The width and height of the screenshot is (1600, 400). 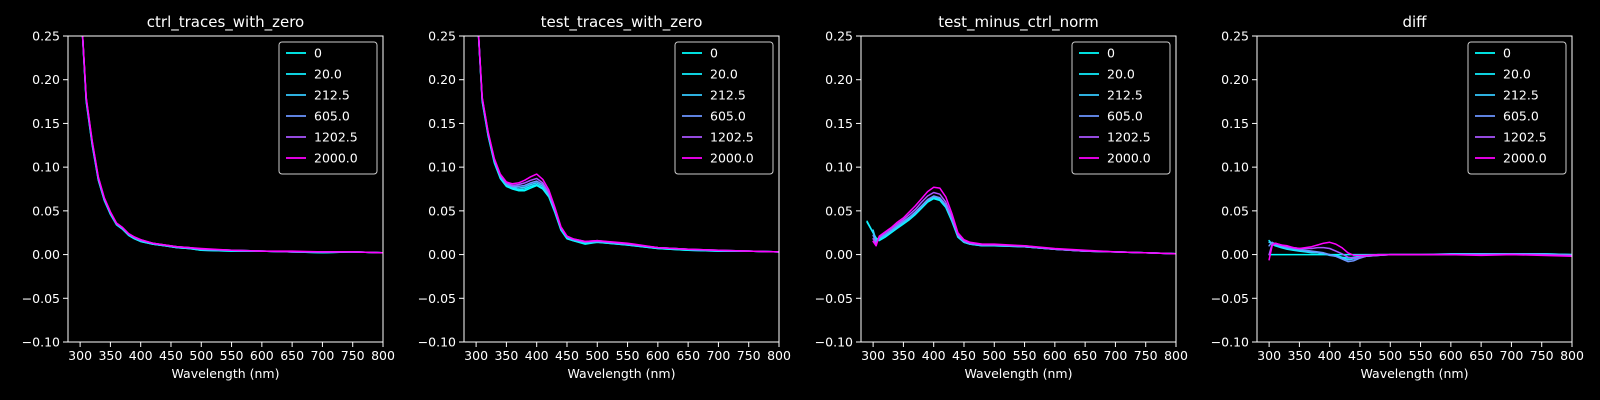 I want to click on chart-title: ctrl_traces_with_zero, so click(x=225, y=22).